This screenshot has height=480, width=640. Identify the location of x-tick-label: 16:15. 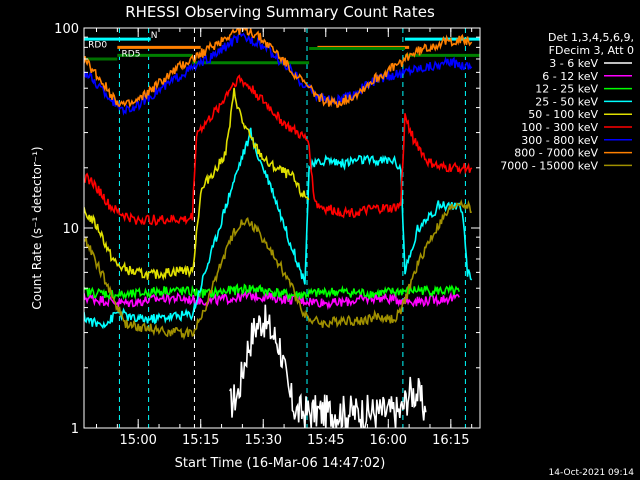
(450, 440).